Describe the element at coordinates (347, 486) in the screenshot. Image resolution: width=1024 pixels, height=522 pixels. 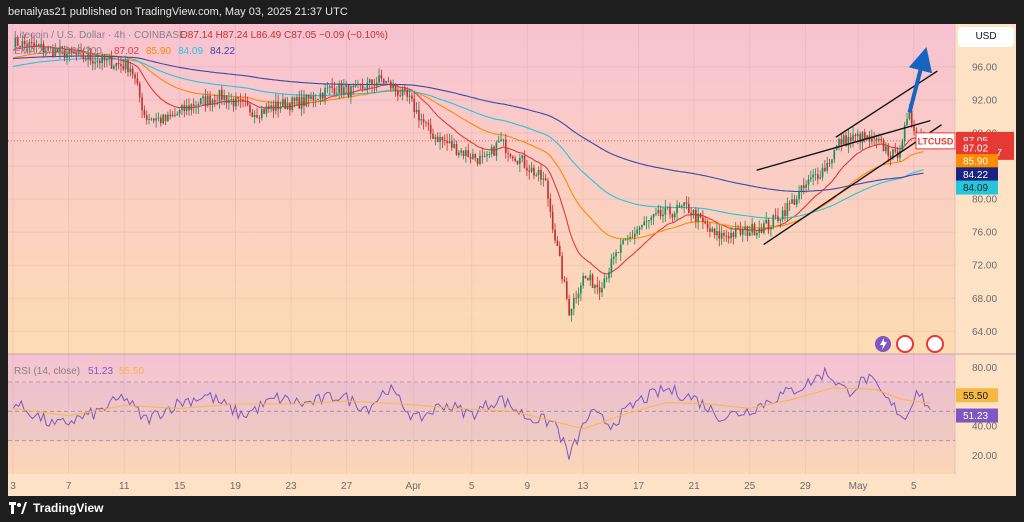
I see `time-tick-label: 27` at that location.